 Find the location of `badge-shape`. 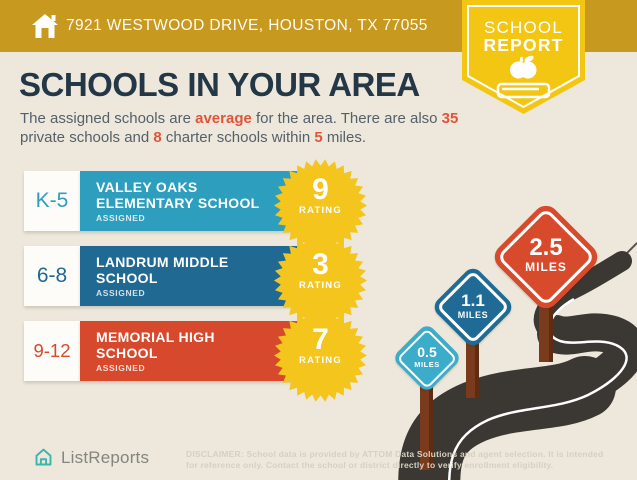

badge-shape is located at coordinates (523, 57).